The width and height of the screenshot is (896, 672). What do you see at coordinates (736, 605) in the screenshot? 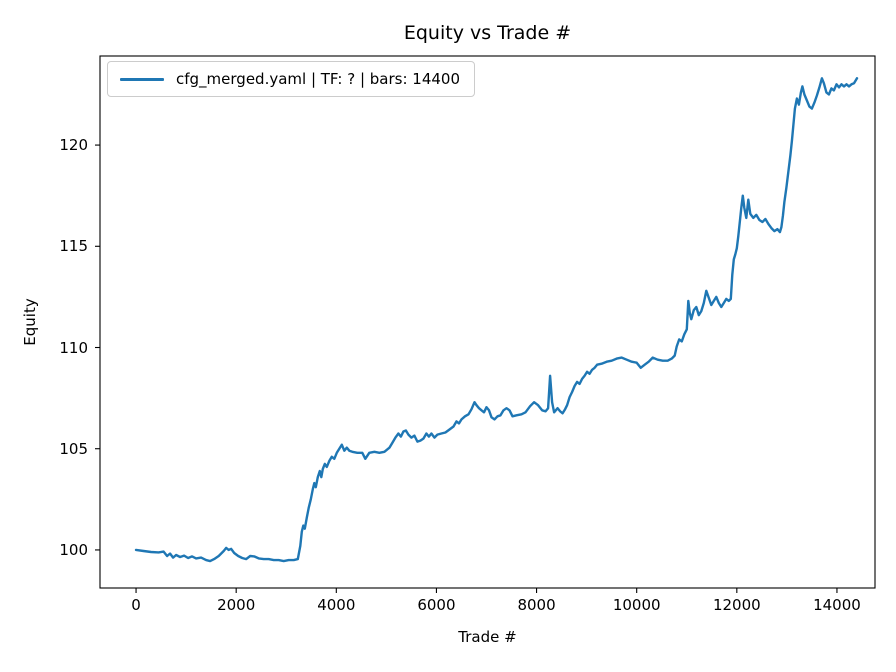
I see `x-tick-label: 12000` at bounding box center [736, 605].